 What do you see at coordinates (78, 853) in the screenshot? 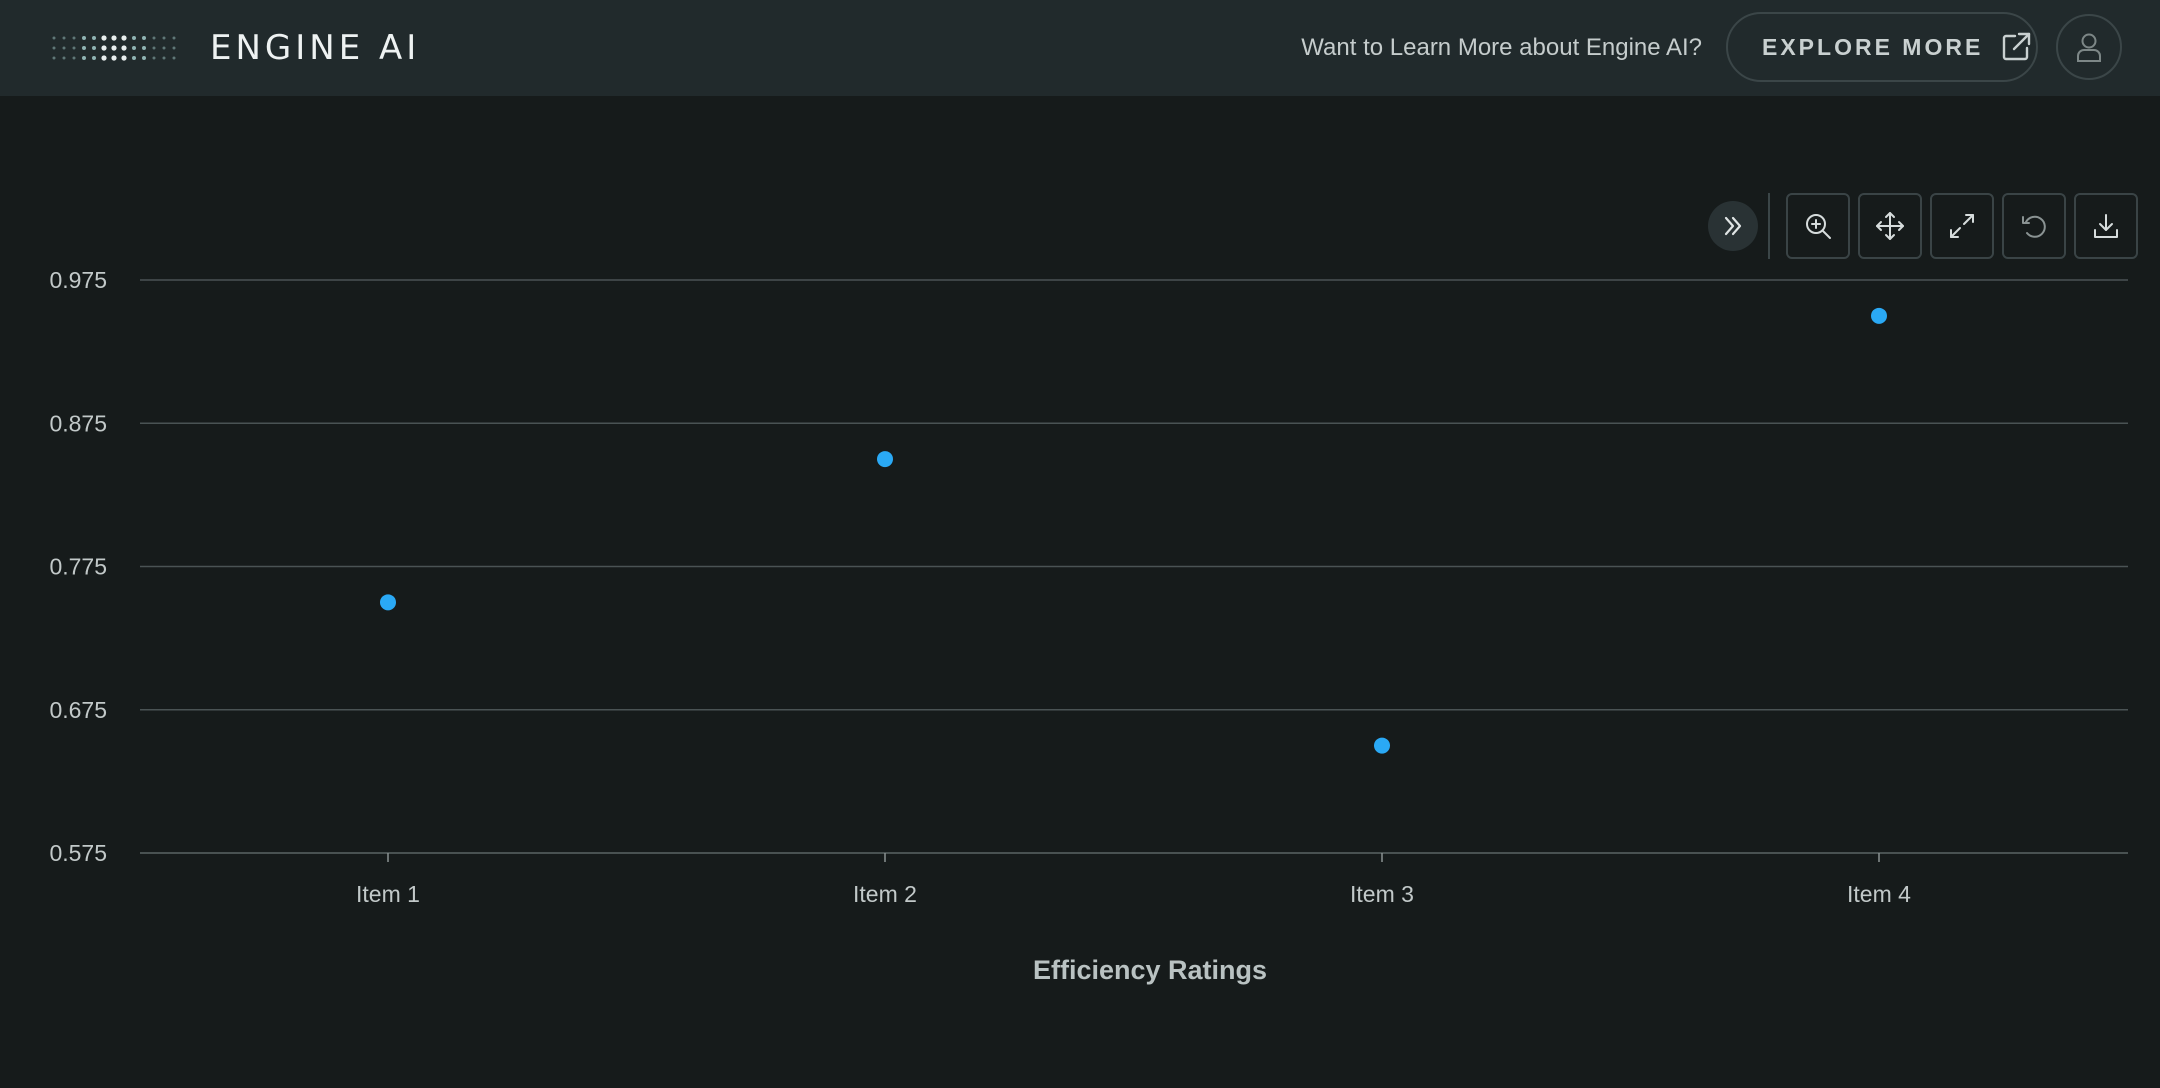
I see `y-tick-label: 0.575` at bounding box center [78, 853].